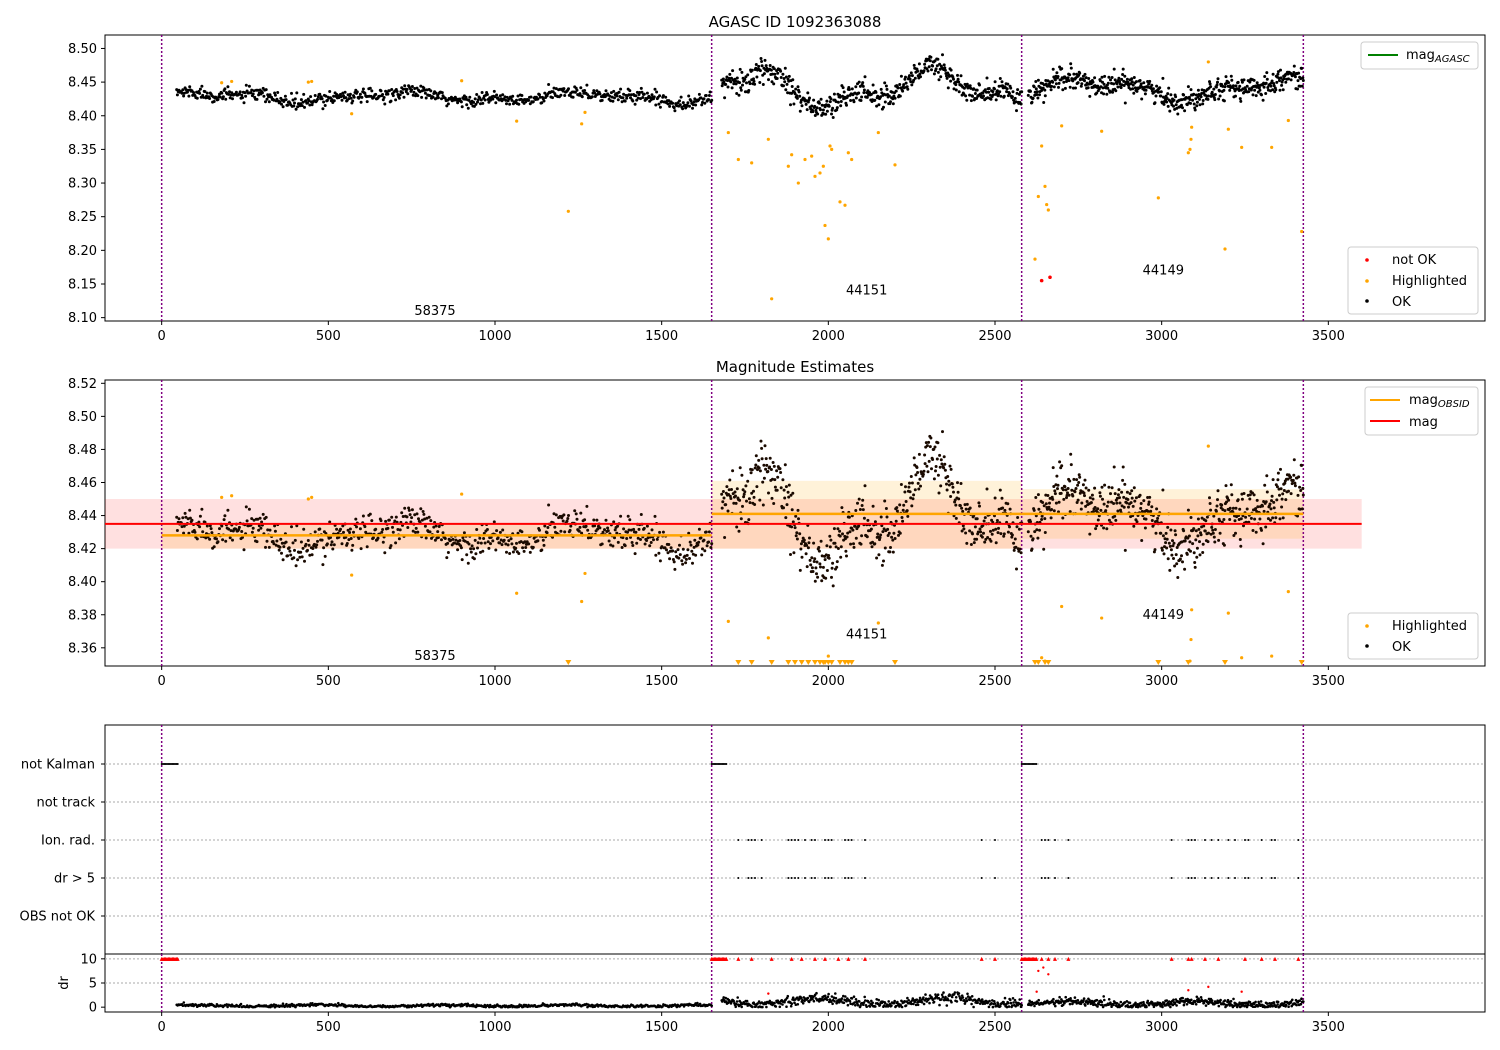  I want to click on magnitude-y-axis: 8.368.388.408.428.448.468.488.508.52, so click(86, 516).